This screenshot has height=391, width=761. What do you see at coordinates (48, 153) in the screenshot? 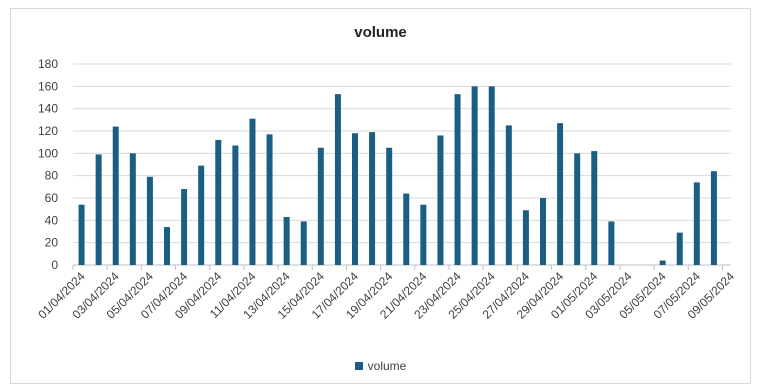
I see `y-tick-label: 100` at bounding box center [48, 153].